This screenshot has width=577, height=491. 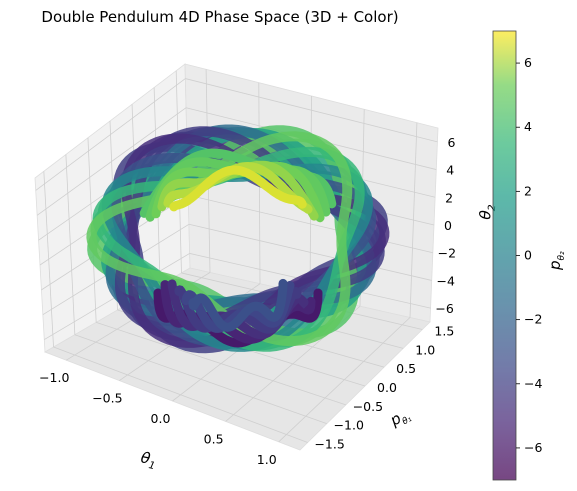 What do you see at coordinates (329, 443) in the screenshot?
I see `y-tick-label: −1.5` at bounding box center [329, 443].